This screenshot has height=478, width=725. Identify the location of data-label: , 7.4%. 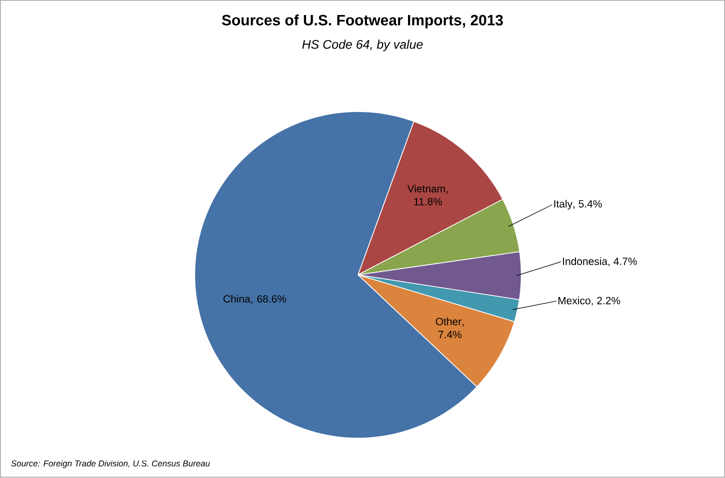
(451, 331).